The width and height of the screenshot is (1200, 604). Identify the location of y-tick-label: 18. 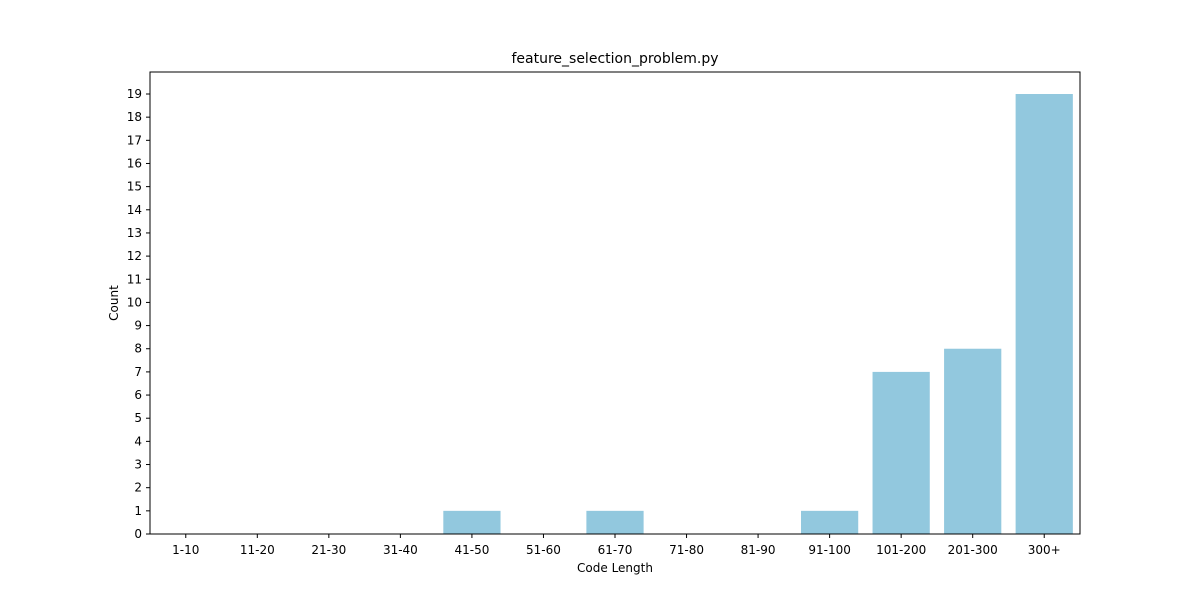
(134, 117).